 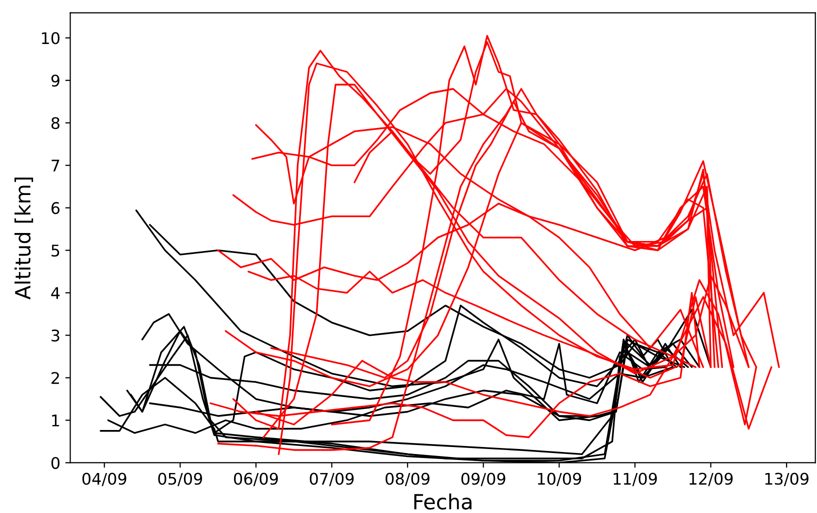 I want to click on x-tick-label: 07/09, so click(x=332, y=479).